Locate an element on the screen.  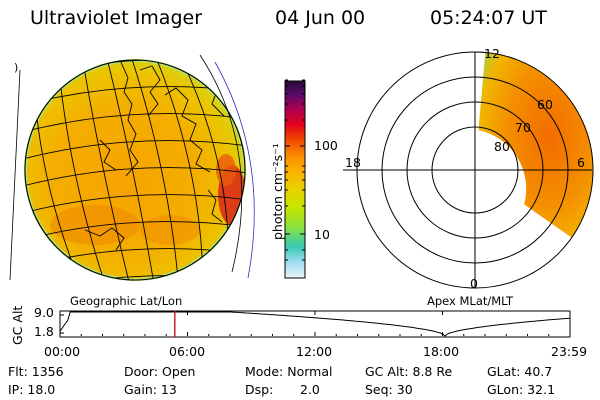
mode-value: Mode: Normal is located at coordinates (289, 371).